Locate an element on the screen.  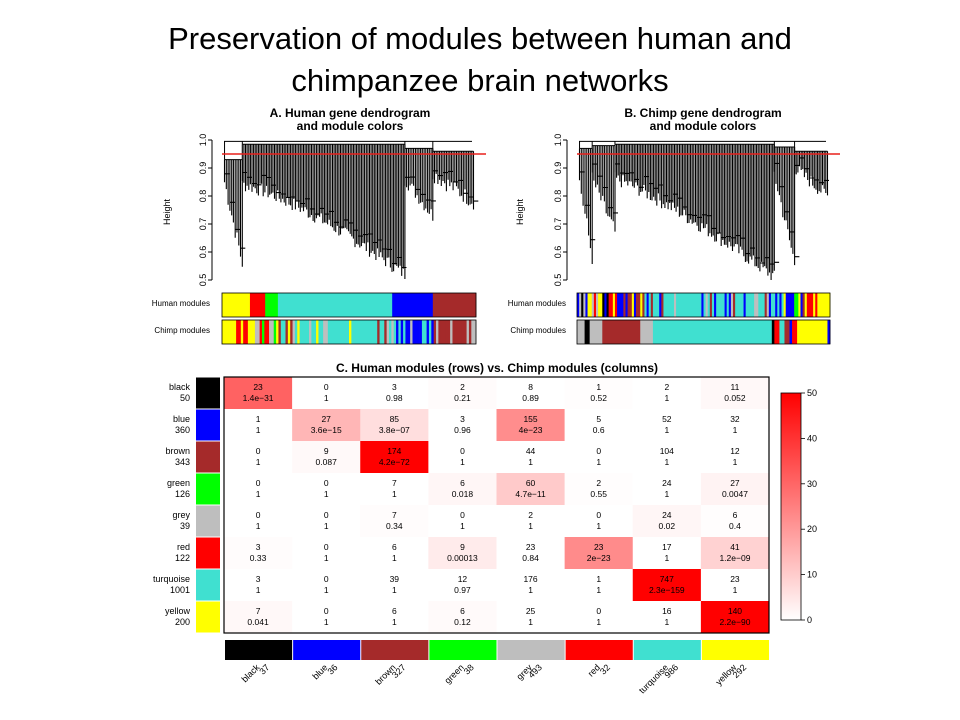
column-size-blue: 36 is located at coordinates (332, 669).